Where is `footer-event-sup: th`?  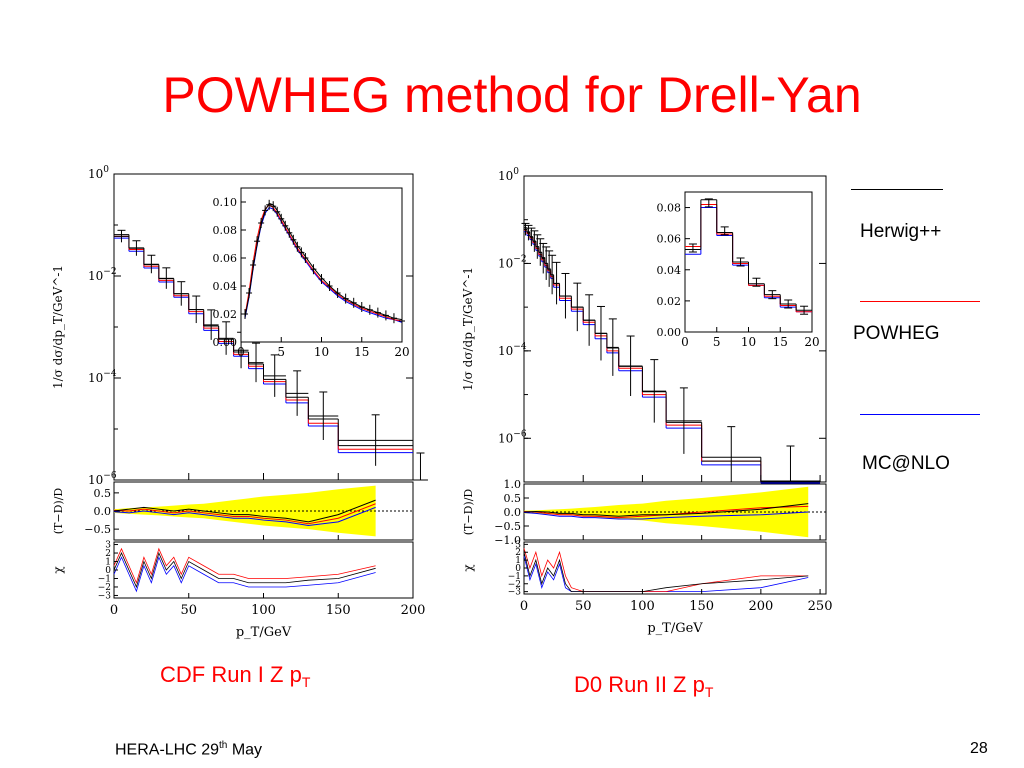 footer-event-sup: th is located at coordinates (223, 745).